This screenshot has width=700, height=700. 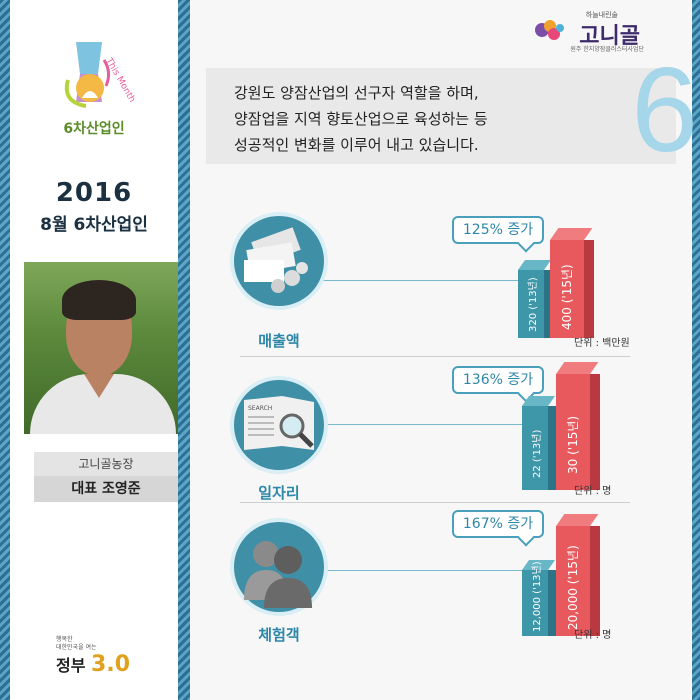 I want to click on gov-word: 정부, so click(x=71, y=665).